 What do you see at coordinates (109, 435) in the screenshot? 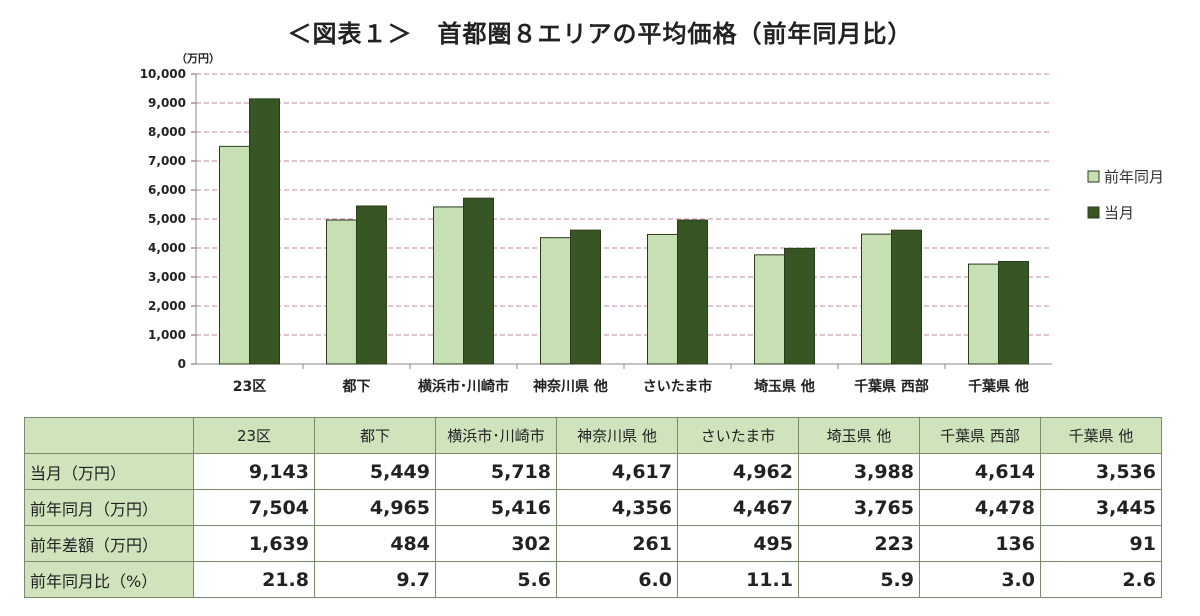
I see `table-corner-cell` at bounding box center [109, 435].